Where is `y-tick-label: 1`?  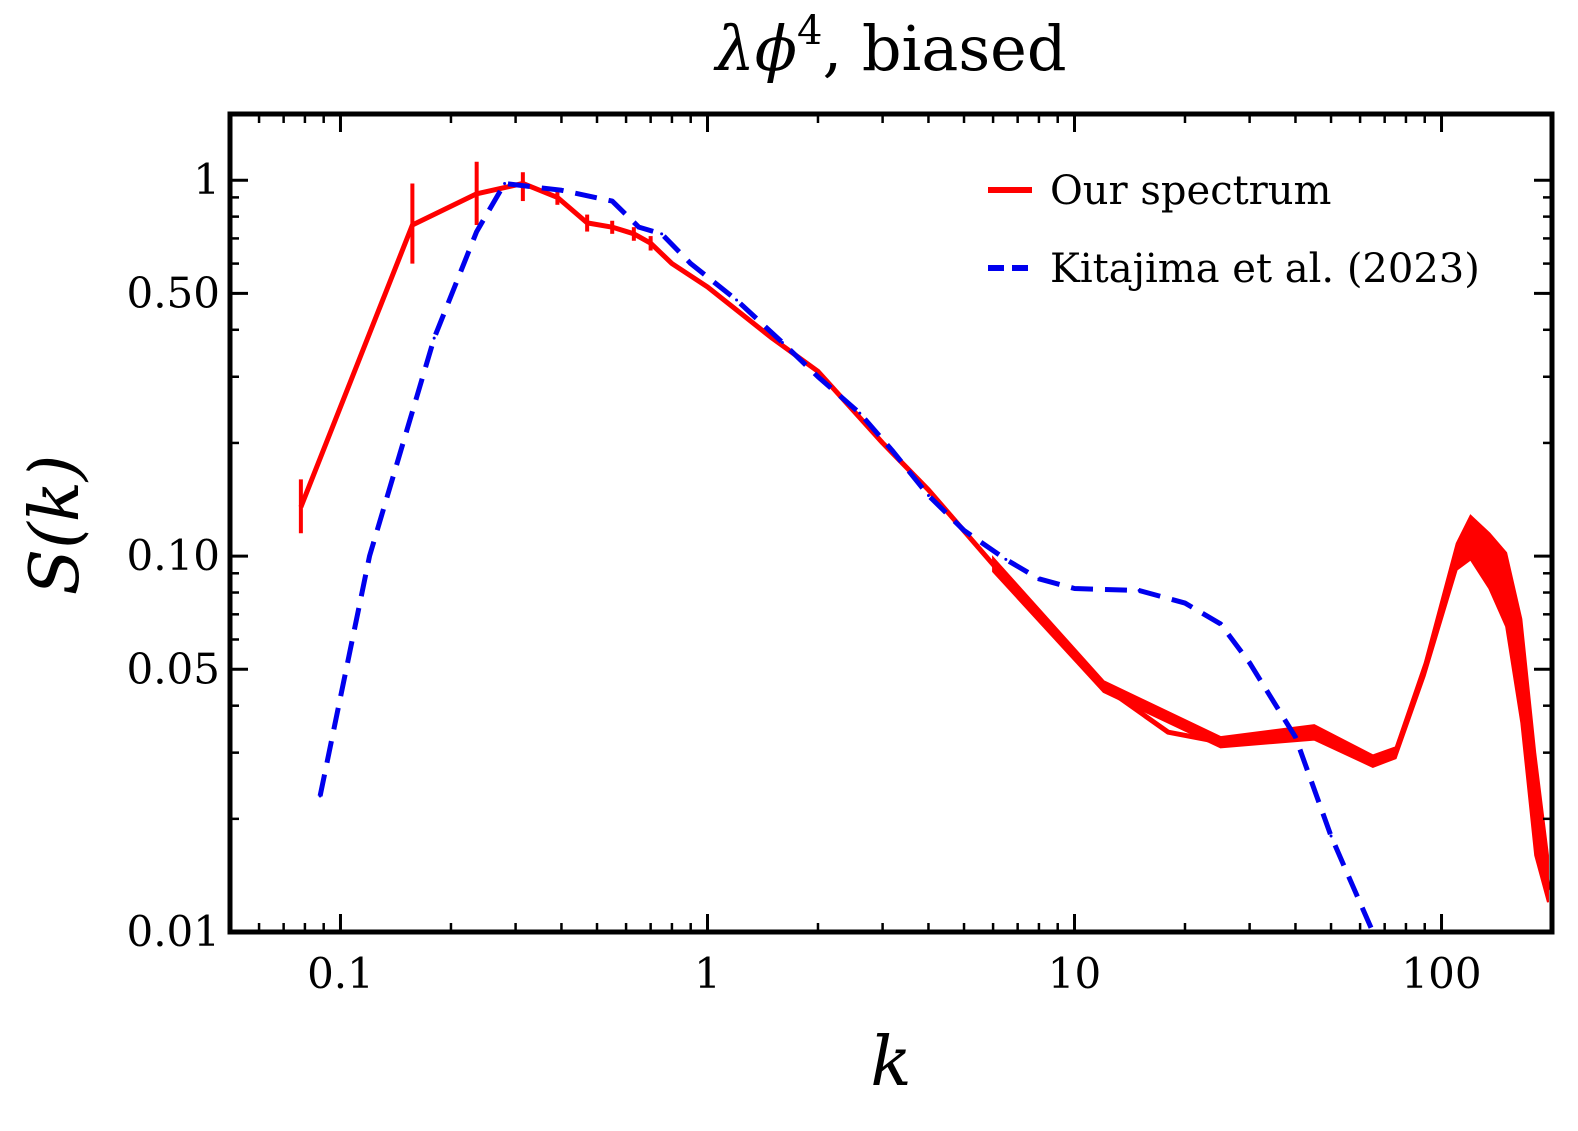
y-tick-label: 1 is located at coordinates (206, 179).